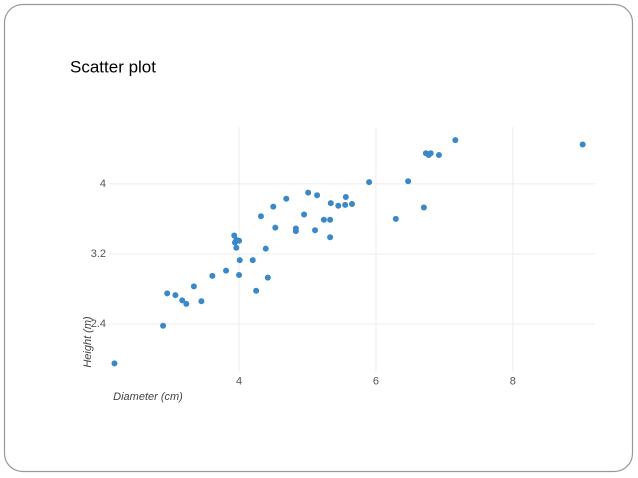 This screenshot has height=478, width=638. I want to click on x-tick-label: 4, so click(239, 381).